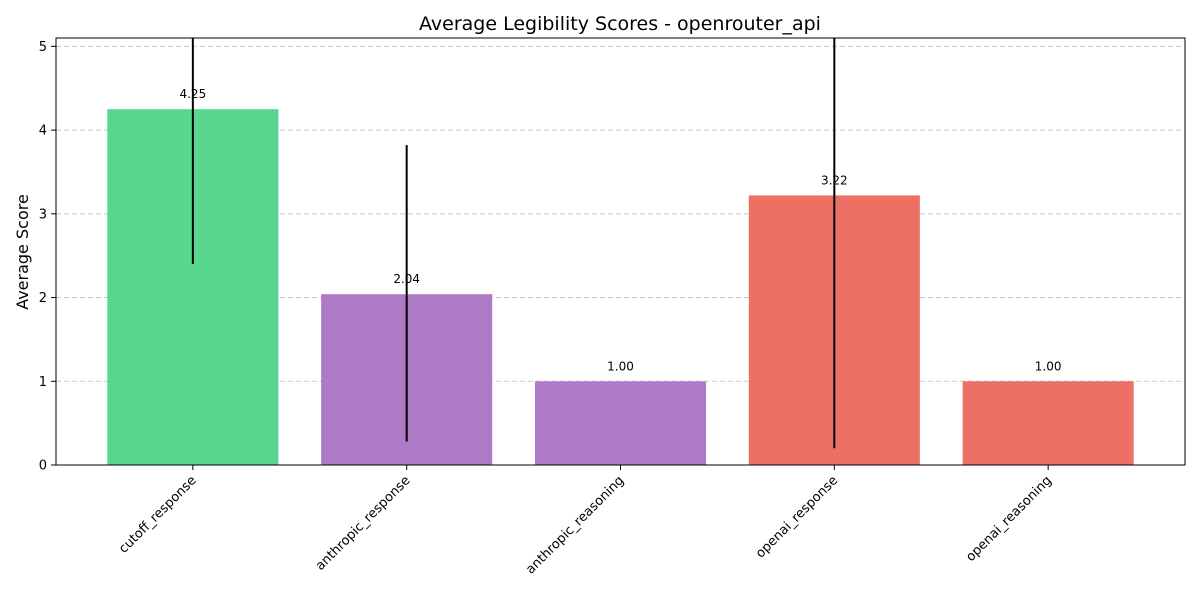 The image size is (1200, 600). Describe the element at coordinates (43, 214) in the screenshot. I see `y-tick-label: 3` at that location.